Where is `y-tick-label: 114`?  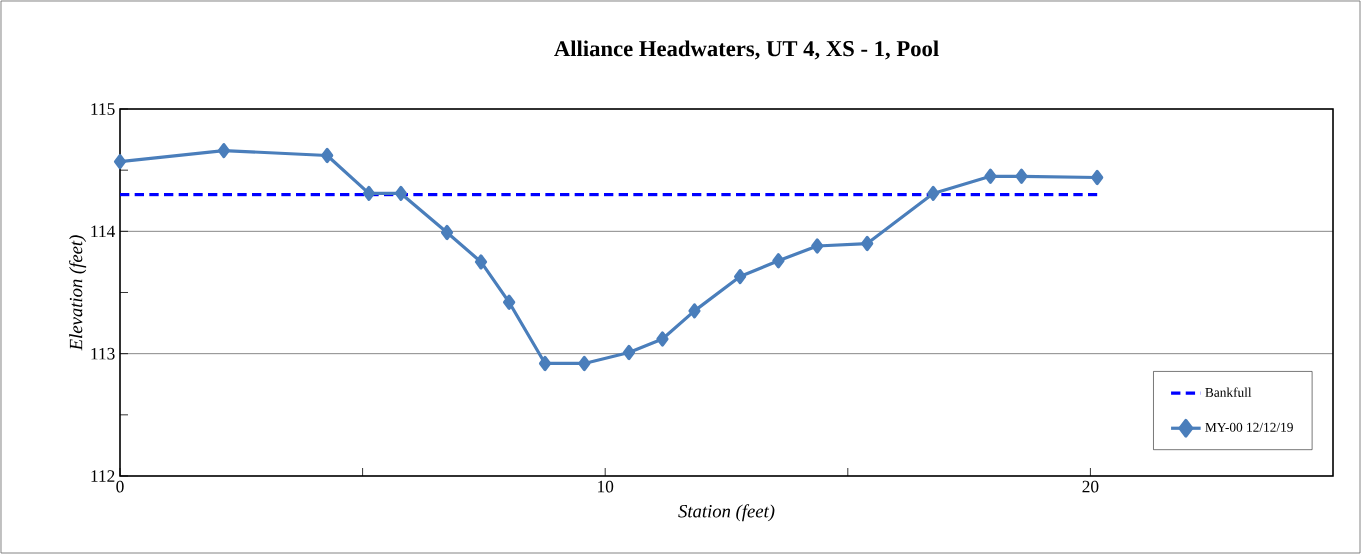
y-tick-label: 114 is located at coordinates (103, 231).